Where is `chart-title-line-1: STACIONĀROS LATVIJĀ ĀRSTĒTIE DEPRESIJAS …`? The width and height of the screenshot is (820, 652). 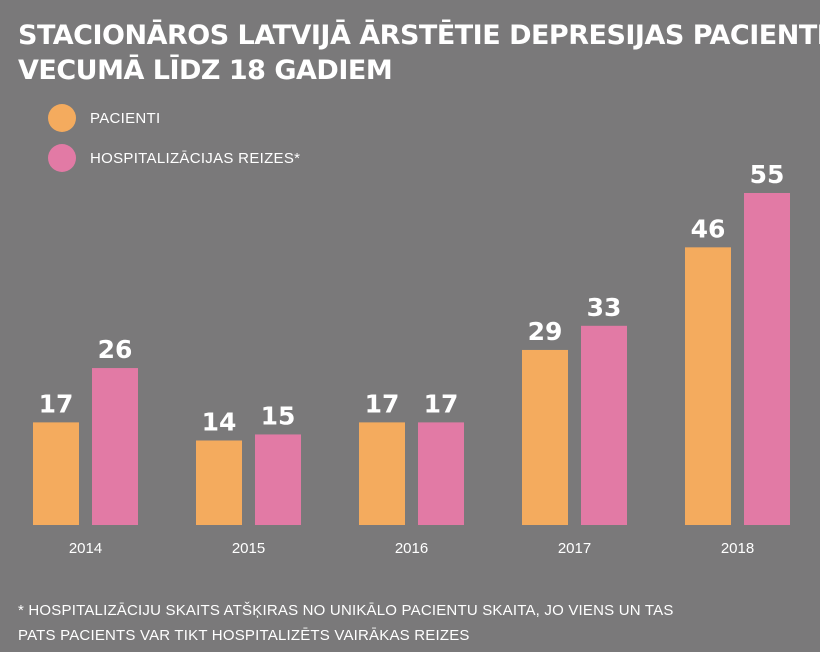 chart-title-line-1: STACIONĀROS LATVIJĀ ĀRSTĒTIE DEPRESIJAS … is located at coordinates (419, 35).